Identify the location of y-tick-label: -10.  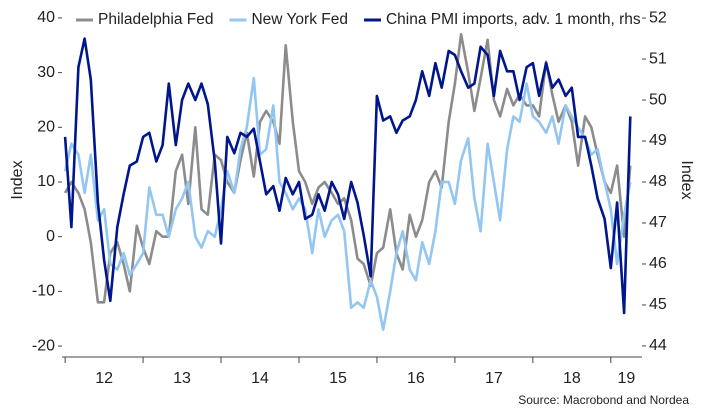
(43, 291).